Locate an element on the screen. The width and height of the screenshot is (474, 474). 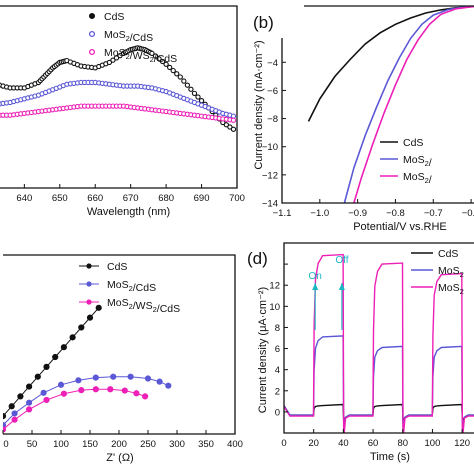
xtick-label-a: 690 is located at coordinates (202, 198).